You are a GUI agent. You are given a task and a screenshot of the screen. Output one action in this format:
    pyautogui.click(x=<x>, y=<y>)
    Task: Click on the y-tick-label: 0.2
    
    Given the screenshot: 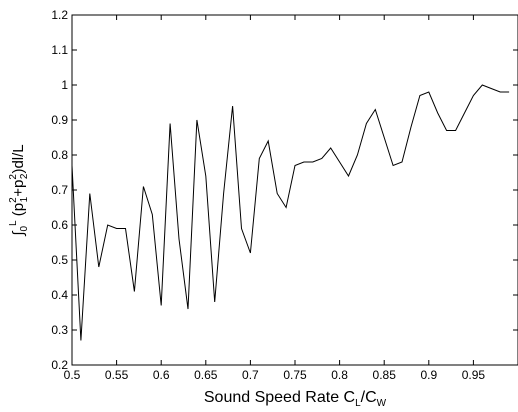 What is the action you would take?
    pyautogui.click(x=59, y=365)
    